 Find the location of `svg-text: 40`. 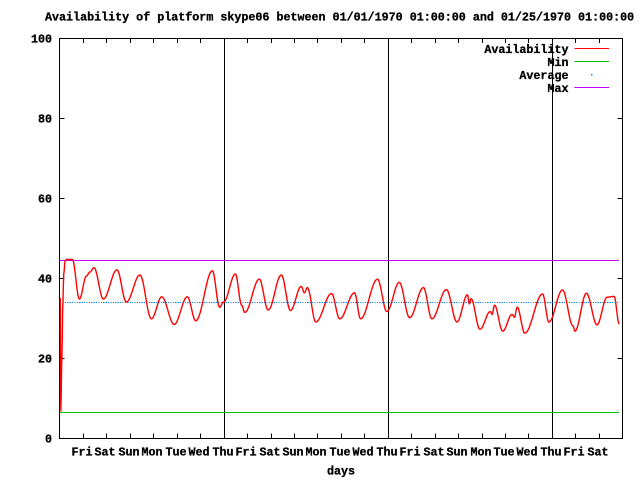

svg-text: 40 is located at coordinates (45, 280).